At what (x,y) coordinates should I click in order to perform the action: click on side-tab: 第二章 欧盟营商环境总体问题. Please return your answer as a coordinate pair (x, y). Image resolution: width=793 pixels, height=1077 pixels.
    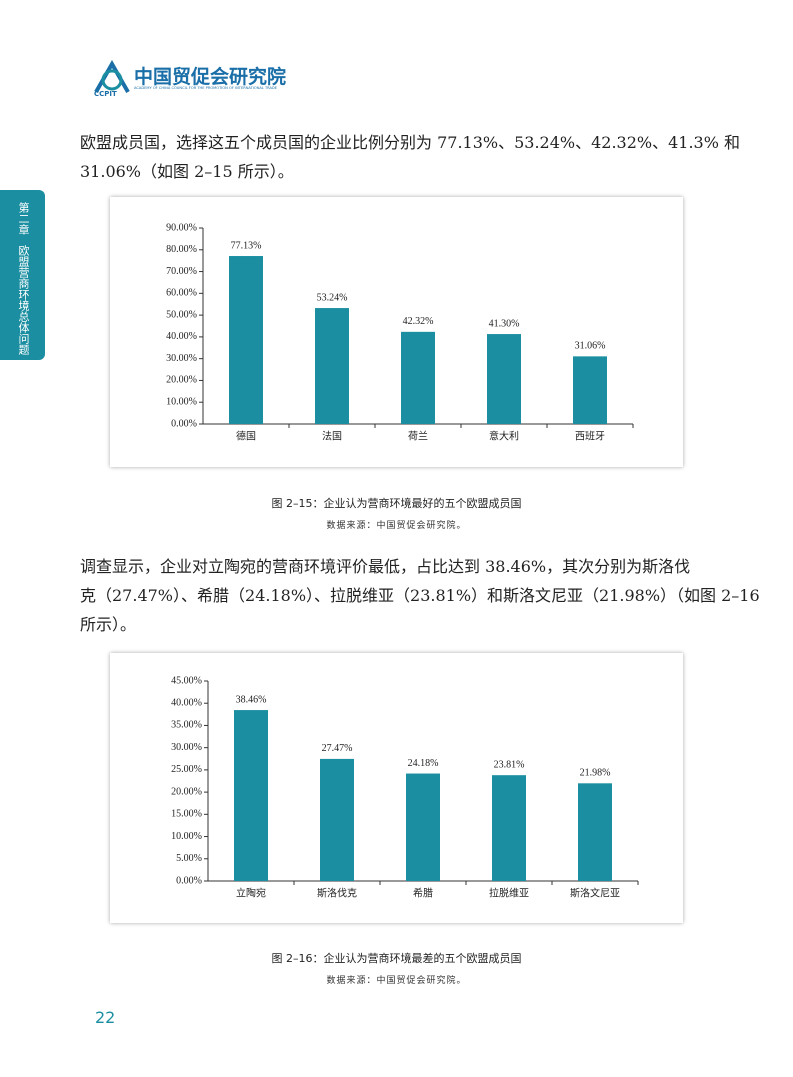
    Looking at the image, I should click on (22, 275).